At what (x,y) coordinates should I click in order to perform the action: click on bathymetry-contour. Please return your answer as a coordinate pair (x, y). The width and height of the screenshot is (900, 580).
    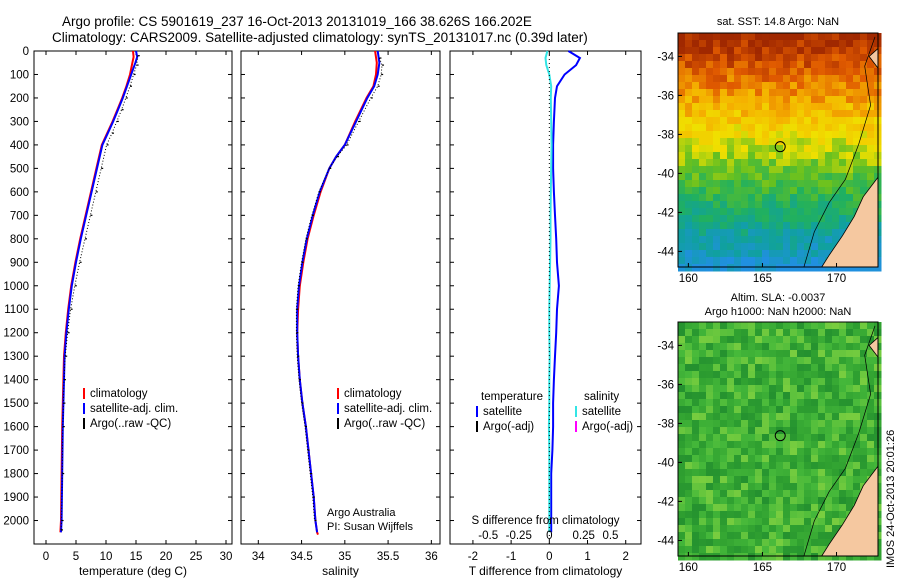
    Looking at the image, I should click on (839, 152).